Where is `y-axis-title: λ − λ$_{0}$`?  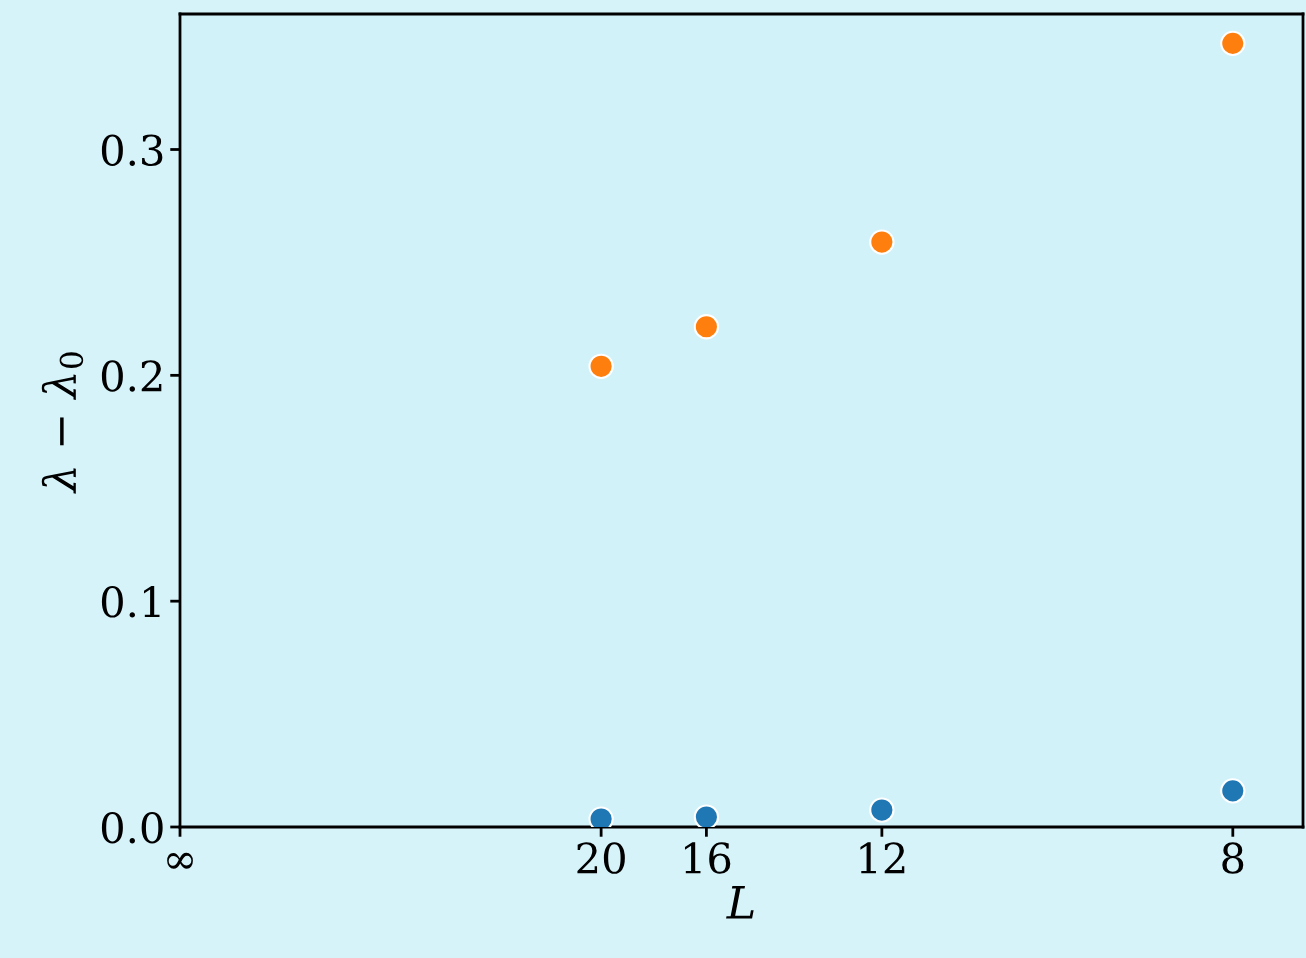 y-axis-title: λ − λ$_{0}$ is located at coordinates (62, 423).